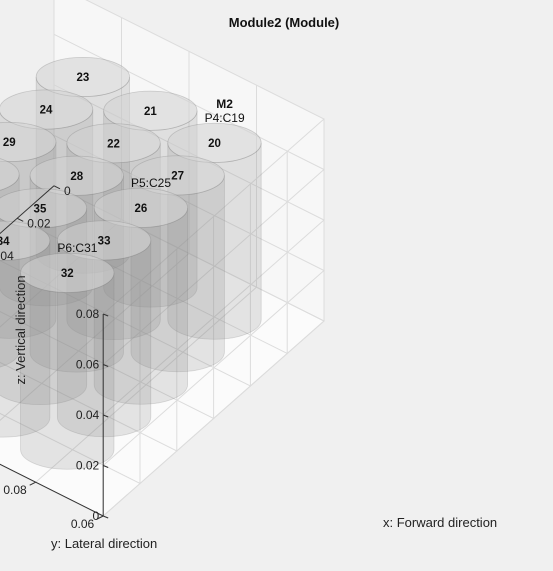 The image size is (553, 571). What do you see at coordinates (88, 415) in the screenshot?
I see `z-tick-label: 0.04` at bounding box center [88, 415].